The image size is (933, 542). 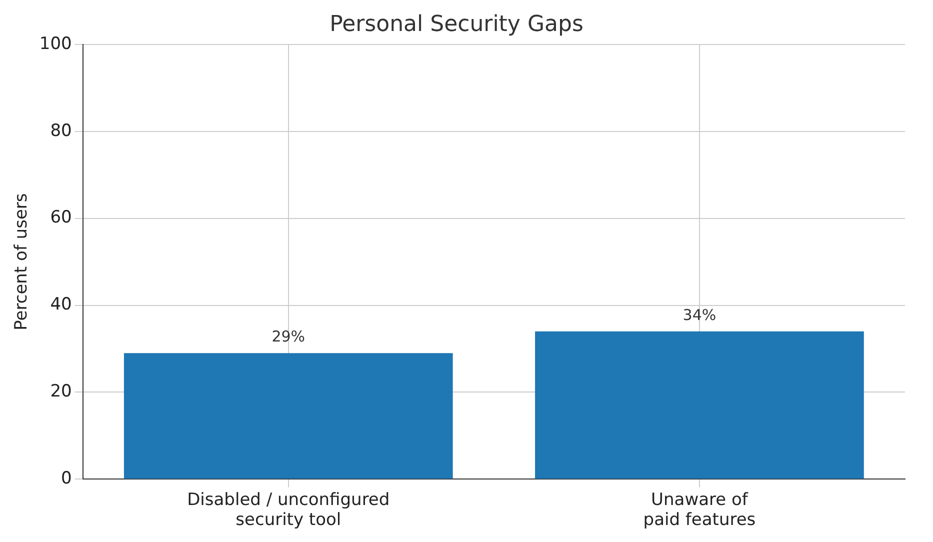 I want to click on y-tick-label: 20, so click(x=61, y=392).